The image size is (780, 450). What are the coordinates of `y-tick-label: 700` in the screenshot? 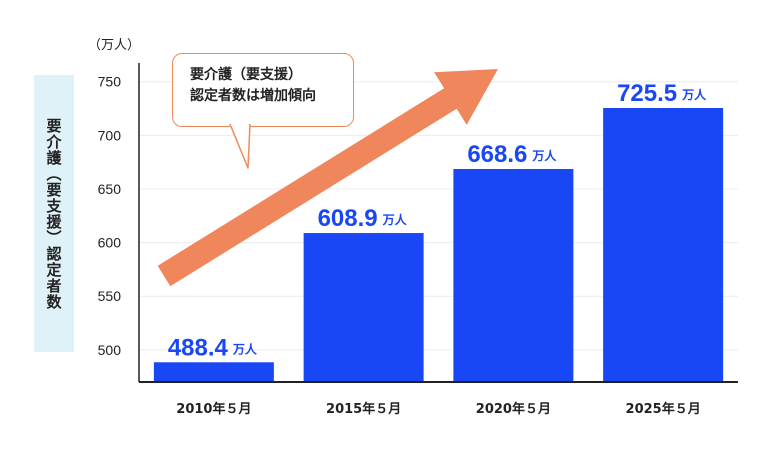 It's located at (110, 135).